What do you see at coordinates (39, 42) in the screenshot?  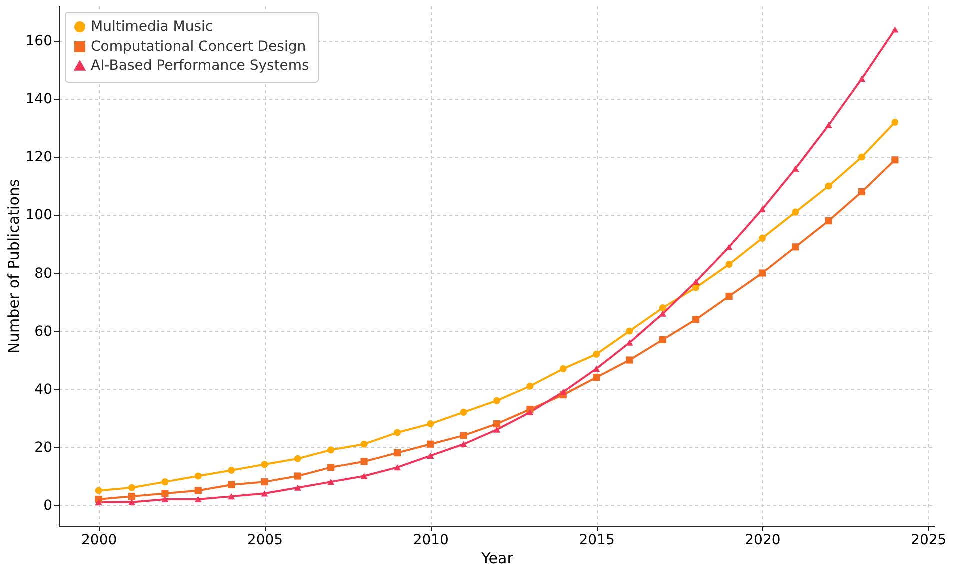 I see `y-tick-label: 160` at bounding box center [39, 42].